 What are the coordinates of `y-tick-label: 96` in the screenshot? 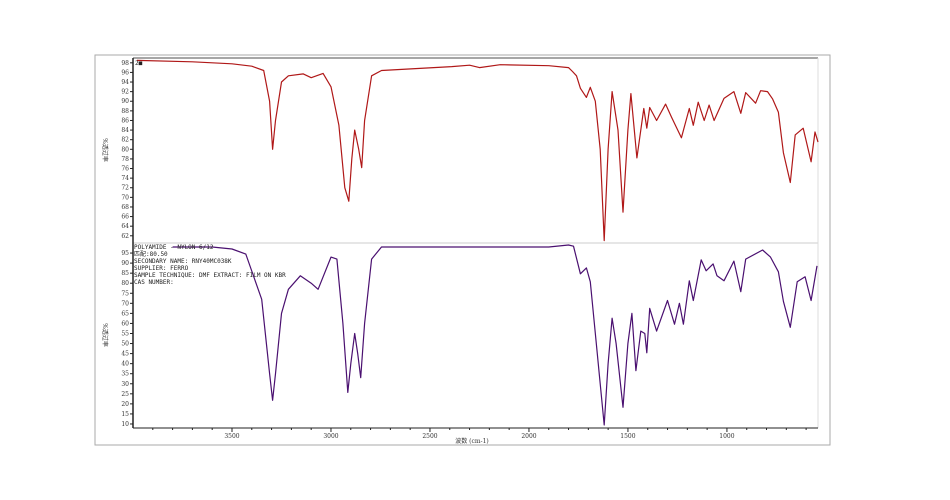 It's located at (125, 72).